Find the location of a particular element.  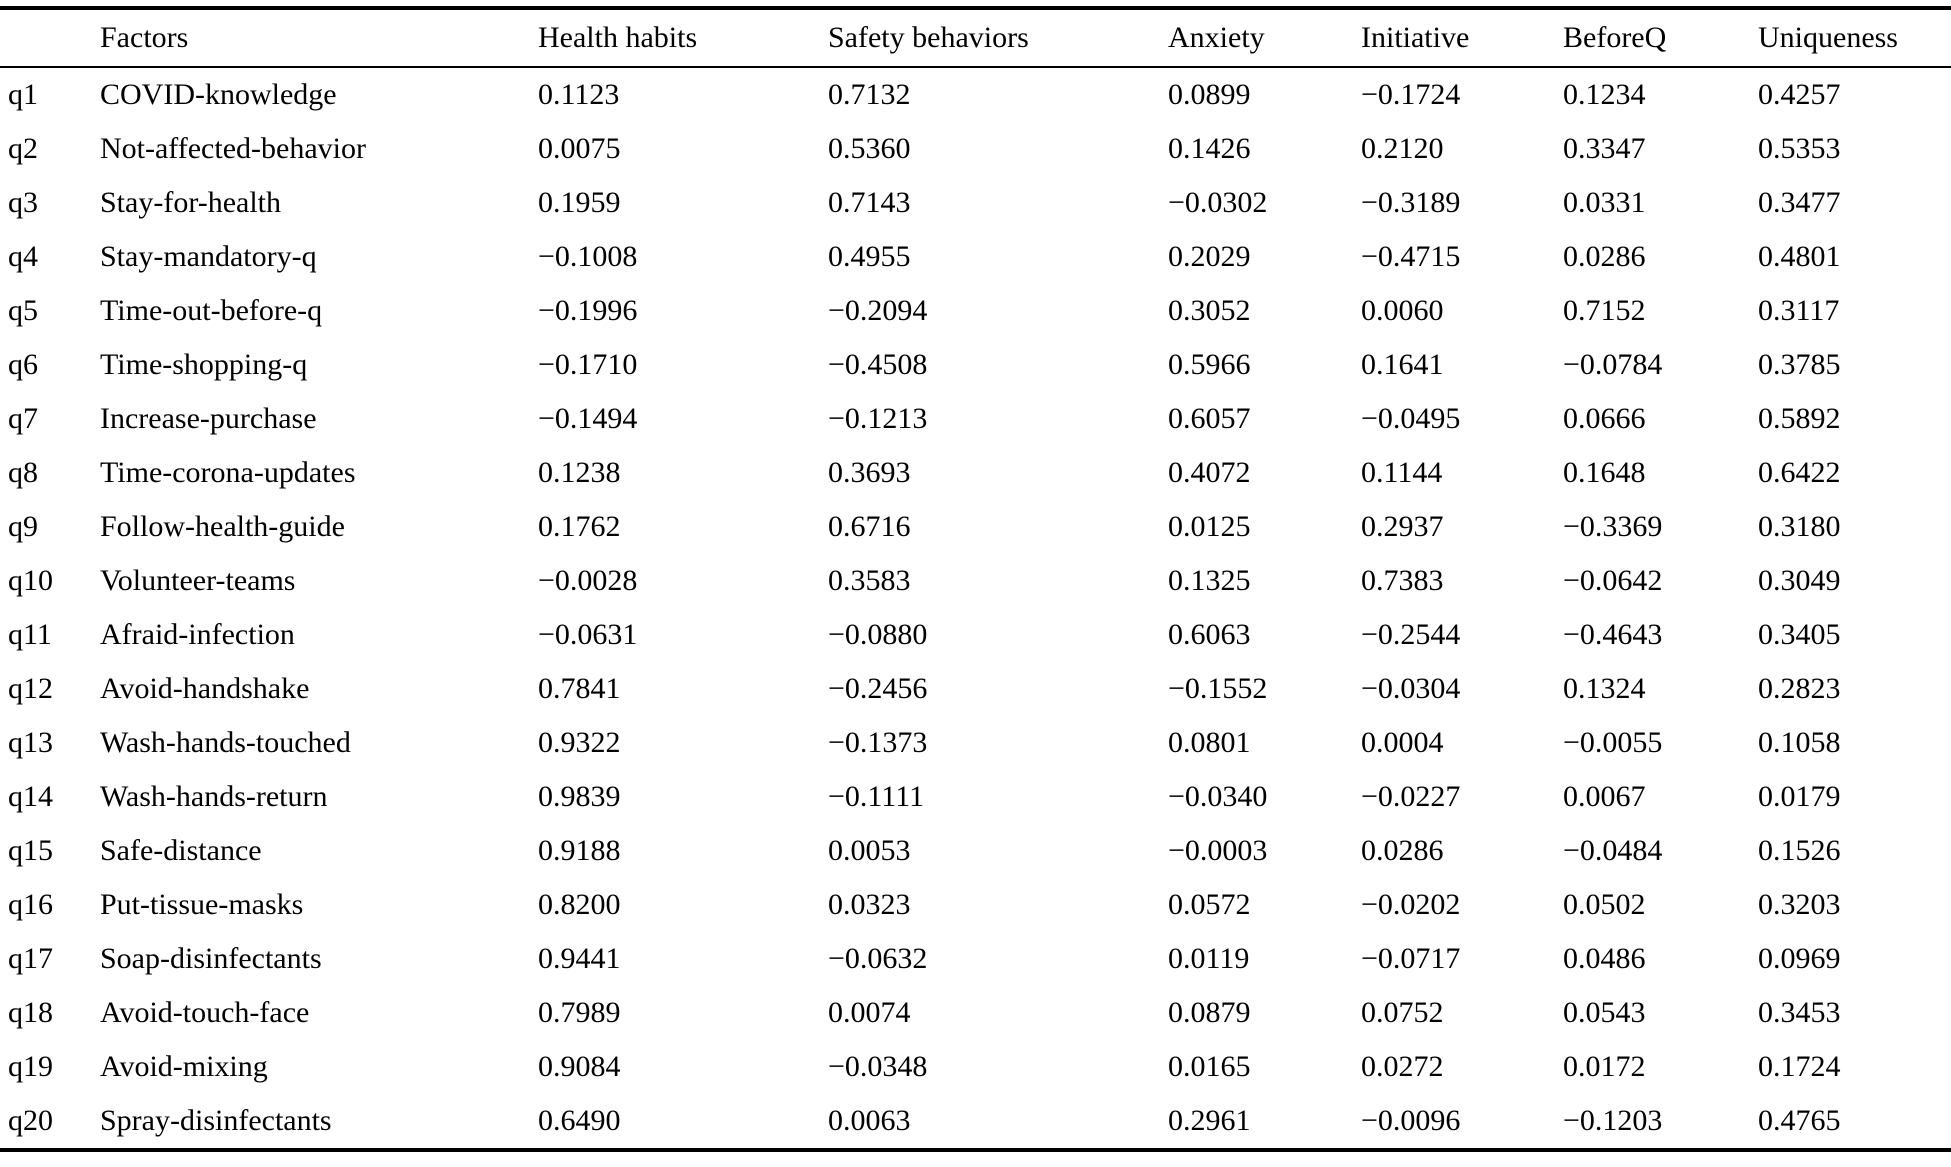

loading-value: −0.4643 is located at coordinates (1613, 634).